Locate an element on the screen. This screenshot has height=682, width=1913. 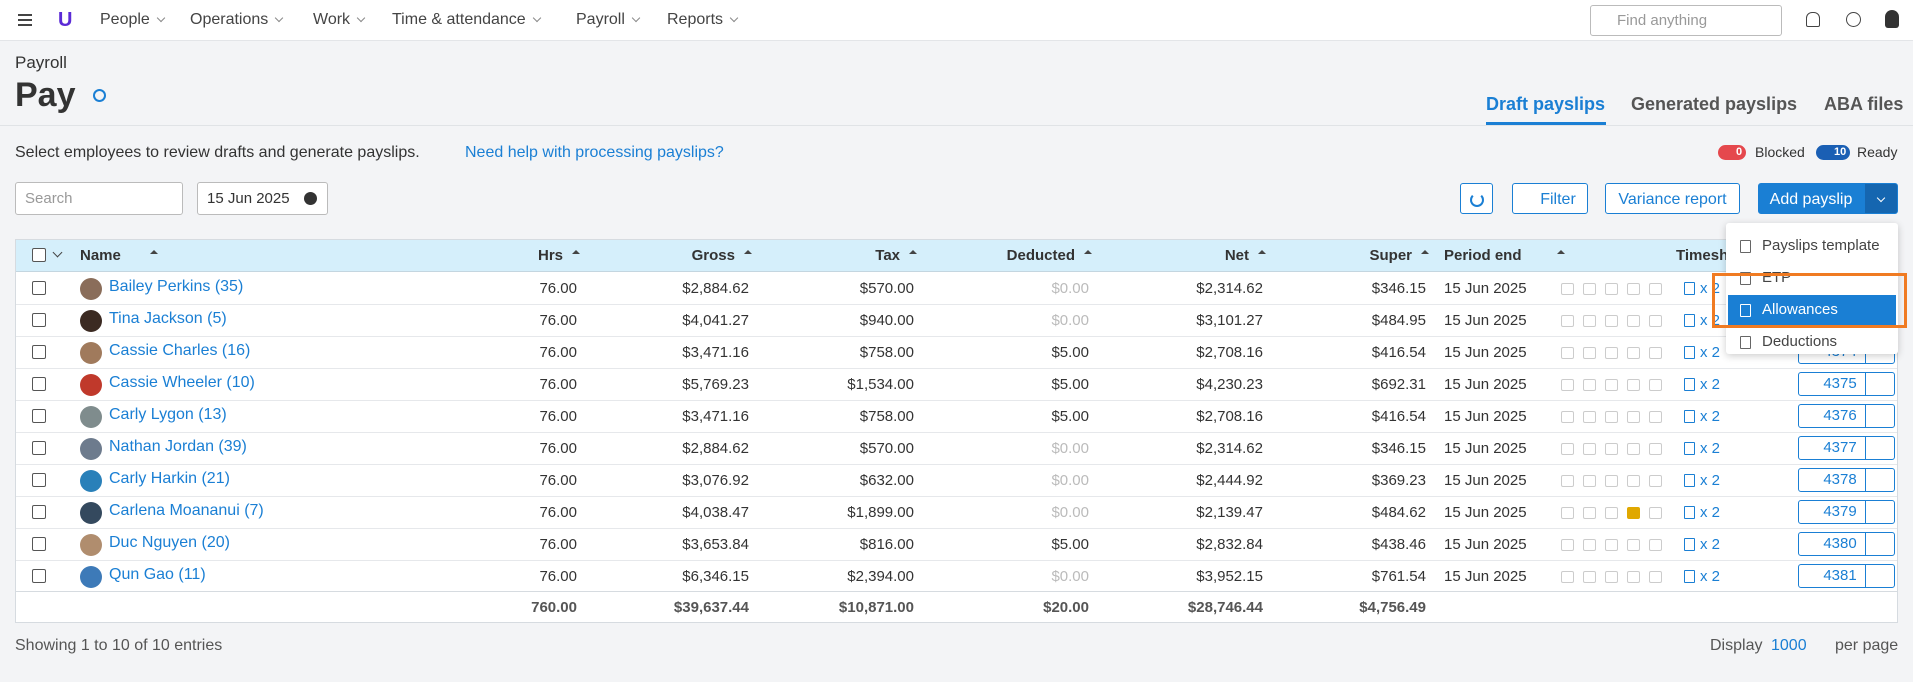
payslip-button: 4381 is located at coordinates (1832, 576).